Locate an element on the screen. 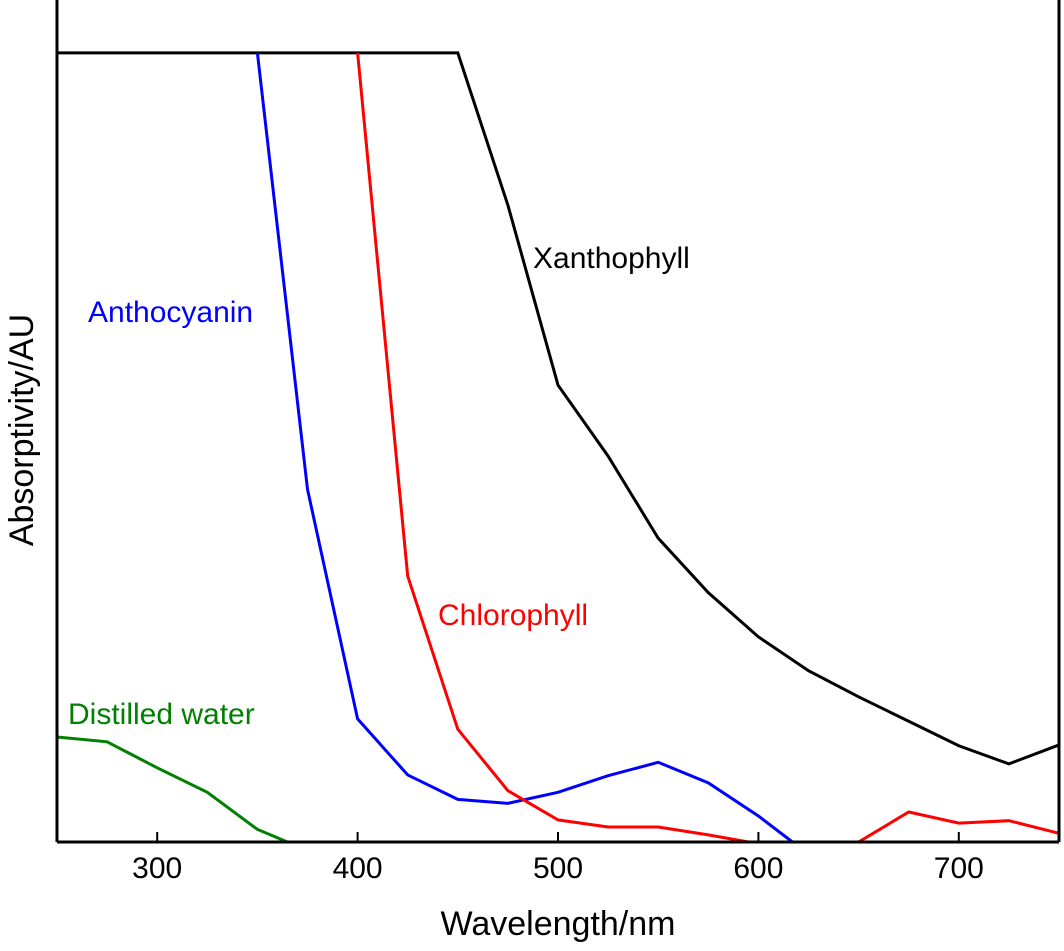 This screenshot has width=1064, height=951. x-tick-label: 300 is located at coordinates (157, 868).